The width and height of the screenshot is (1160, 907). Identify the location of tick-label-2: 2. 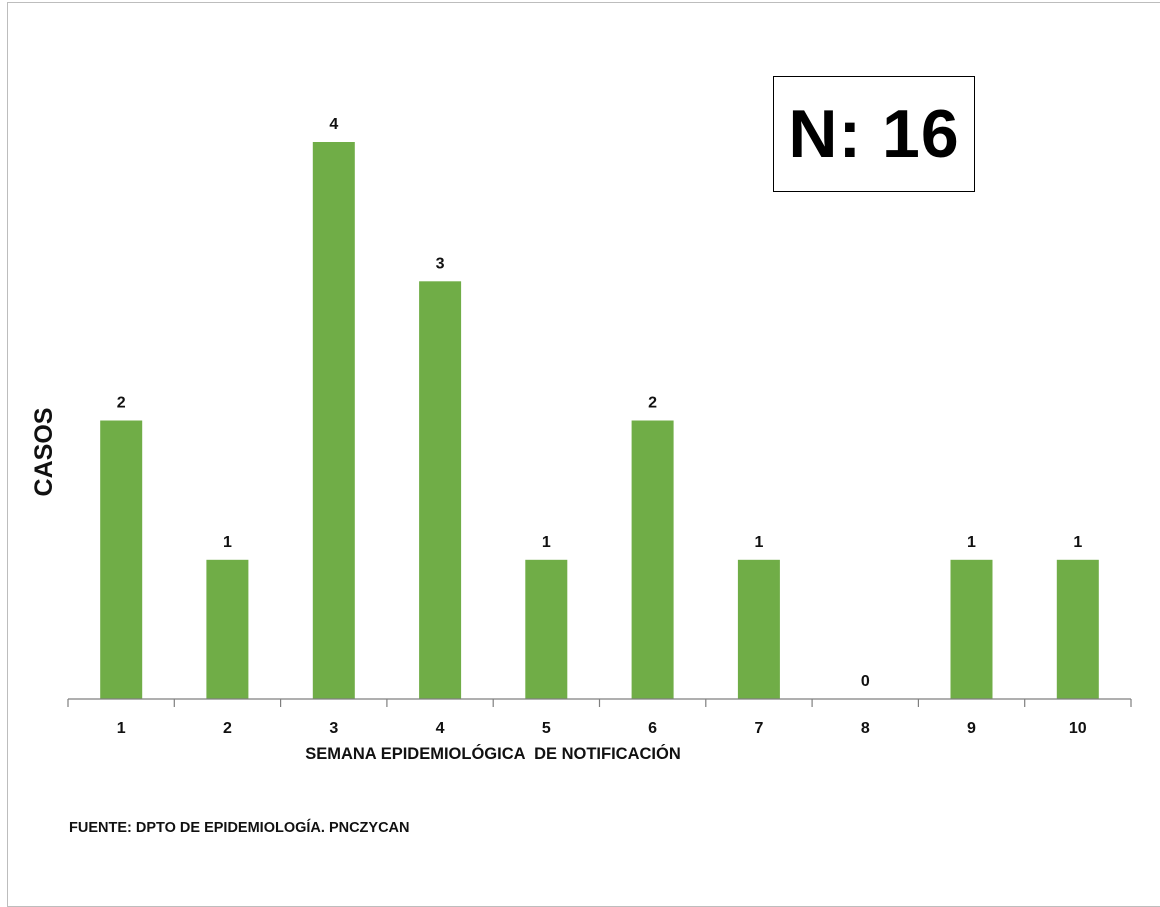
(227, 728).